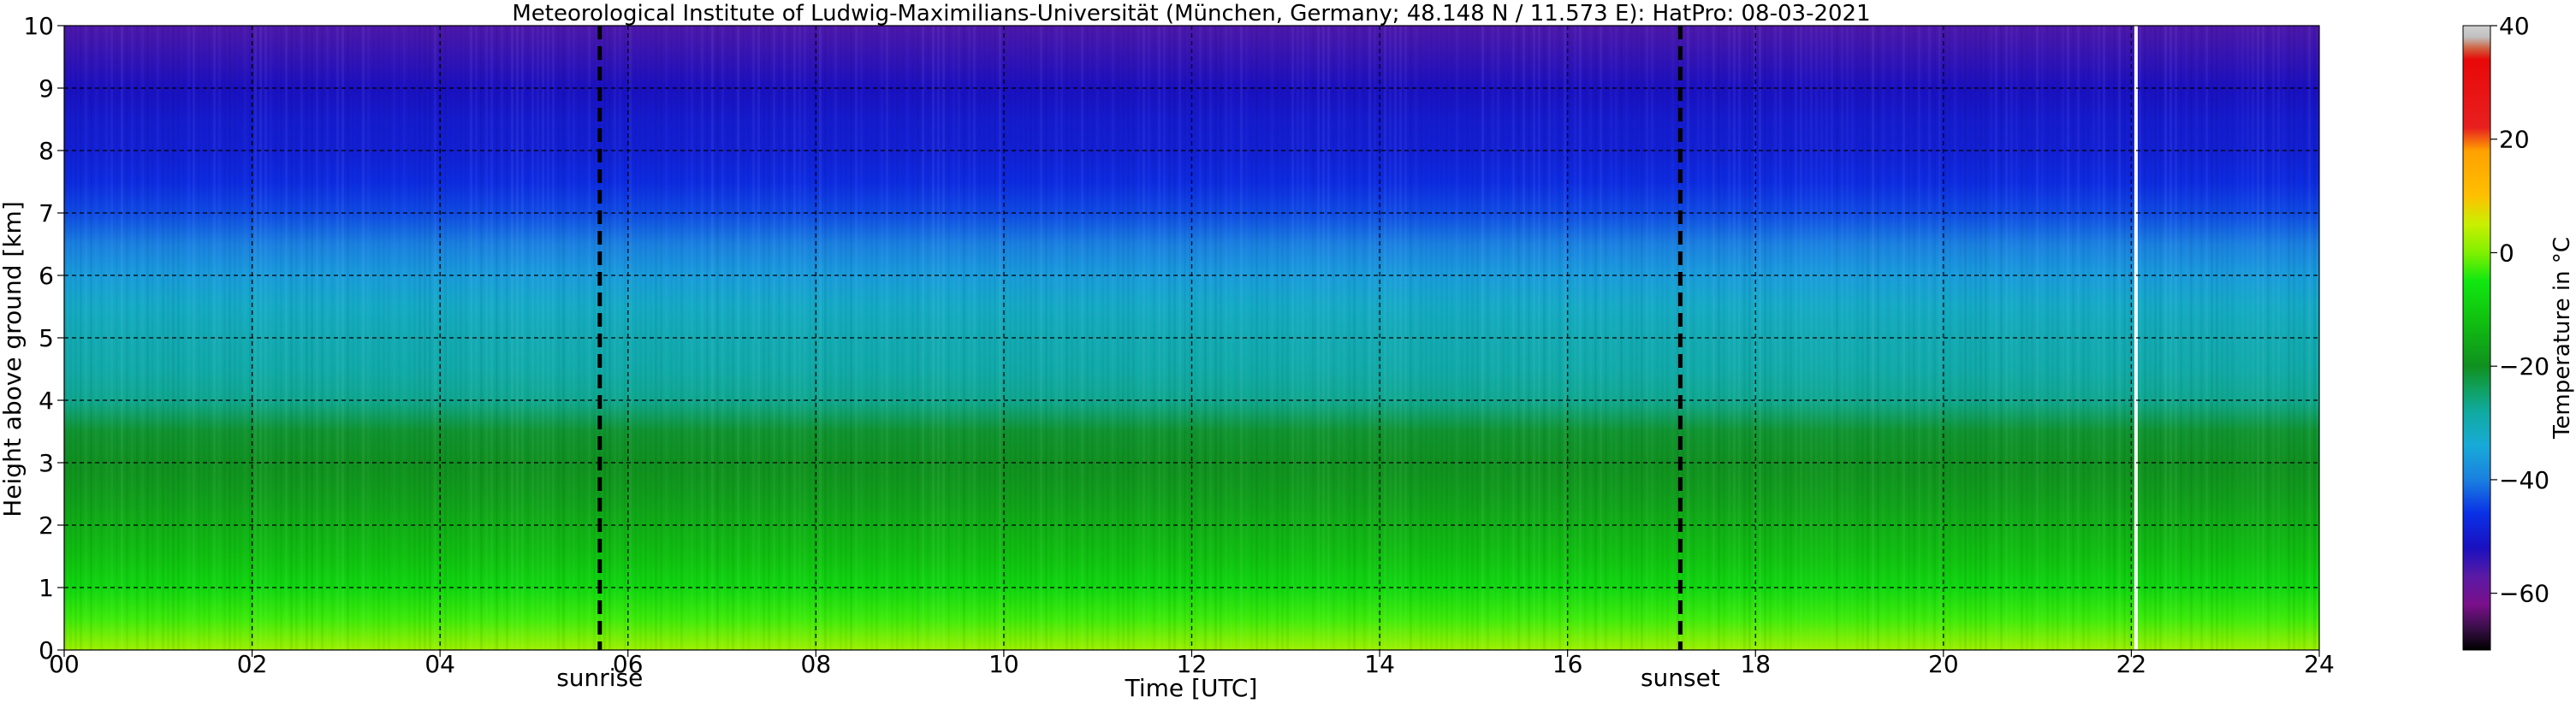 This screenshot has height=709, width=2576. What do you see at coordinates (46, 213) in the screenshot?
I see `y-tick-label: 7` at bounding box center [46, 213].